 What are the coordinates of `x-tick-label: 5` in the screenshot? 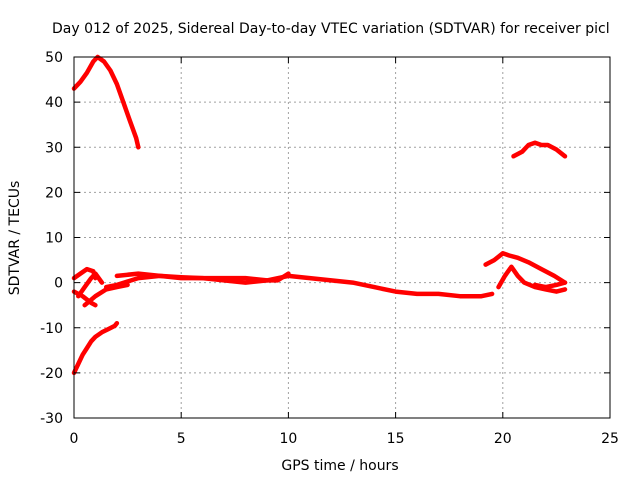 It's located at (181, 439).